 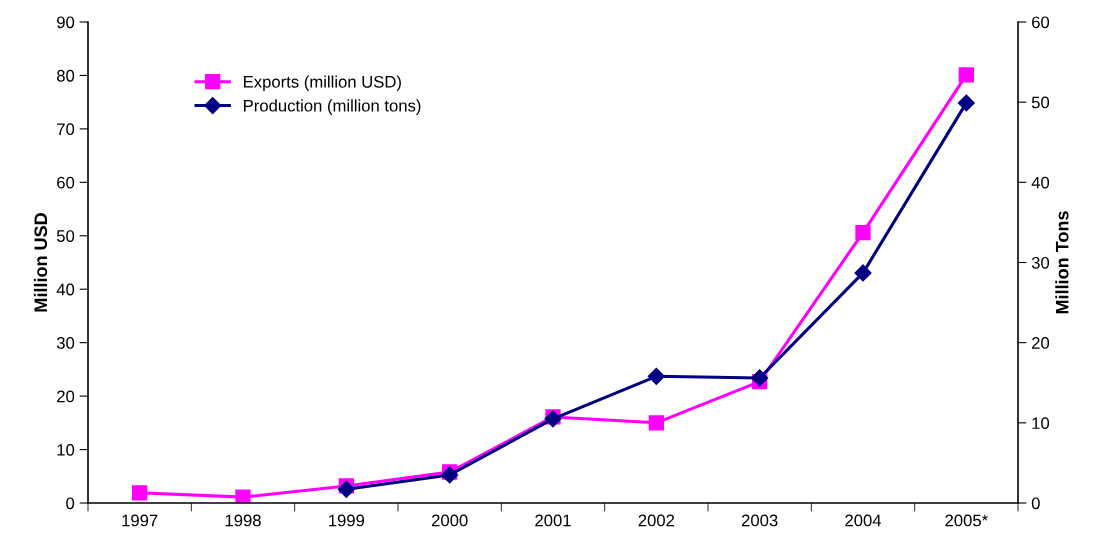 I want to click on x-tick-label: 1997, so click(x=140, y=520).